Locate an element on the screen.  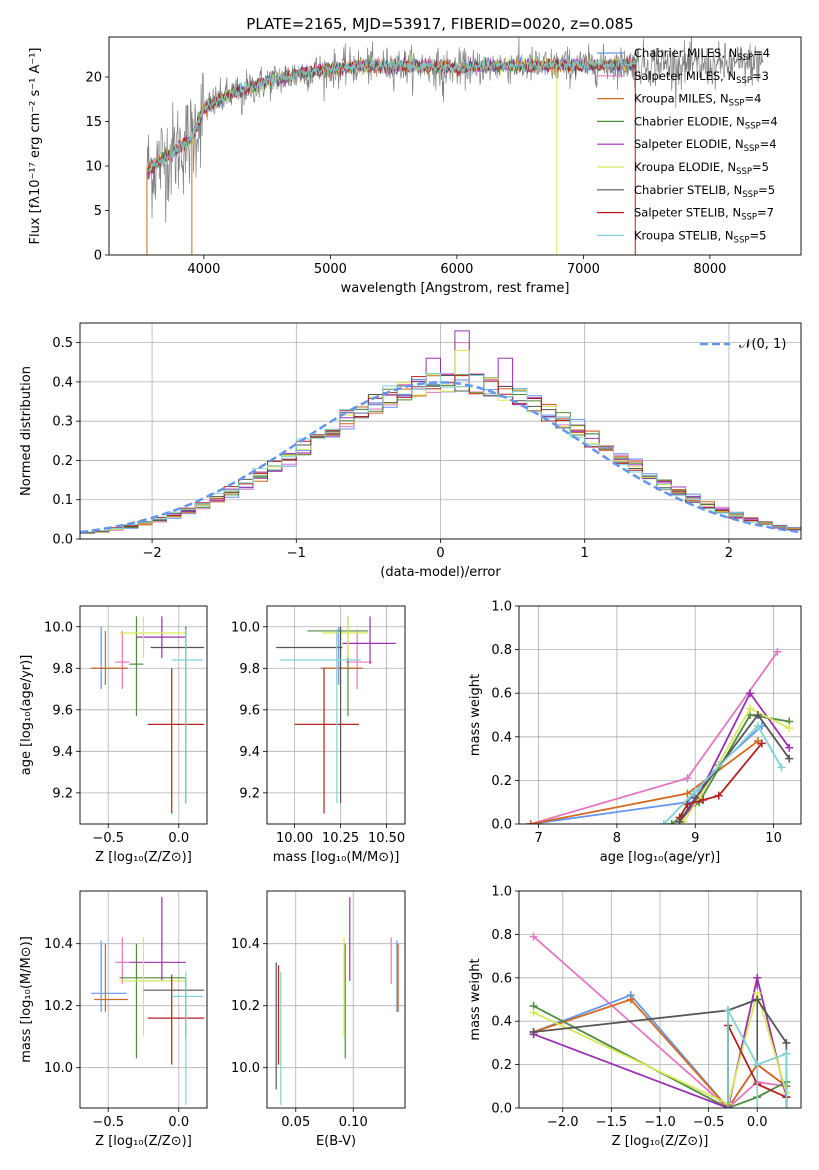
legend-value: =5 is located at coordinates (760, 167).